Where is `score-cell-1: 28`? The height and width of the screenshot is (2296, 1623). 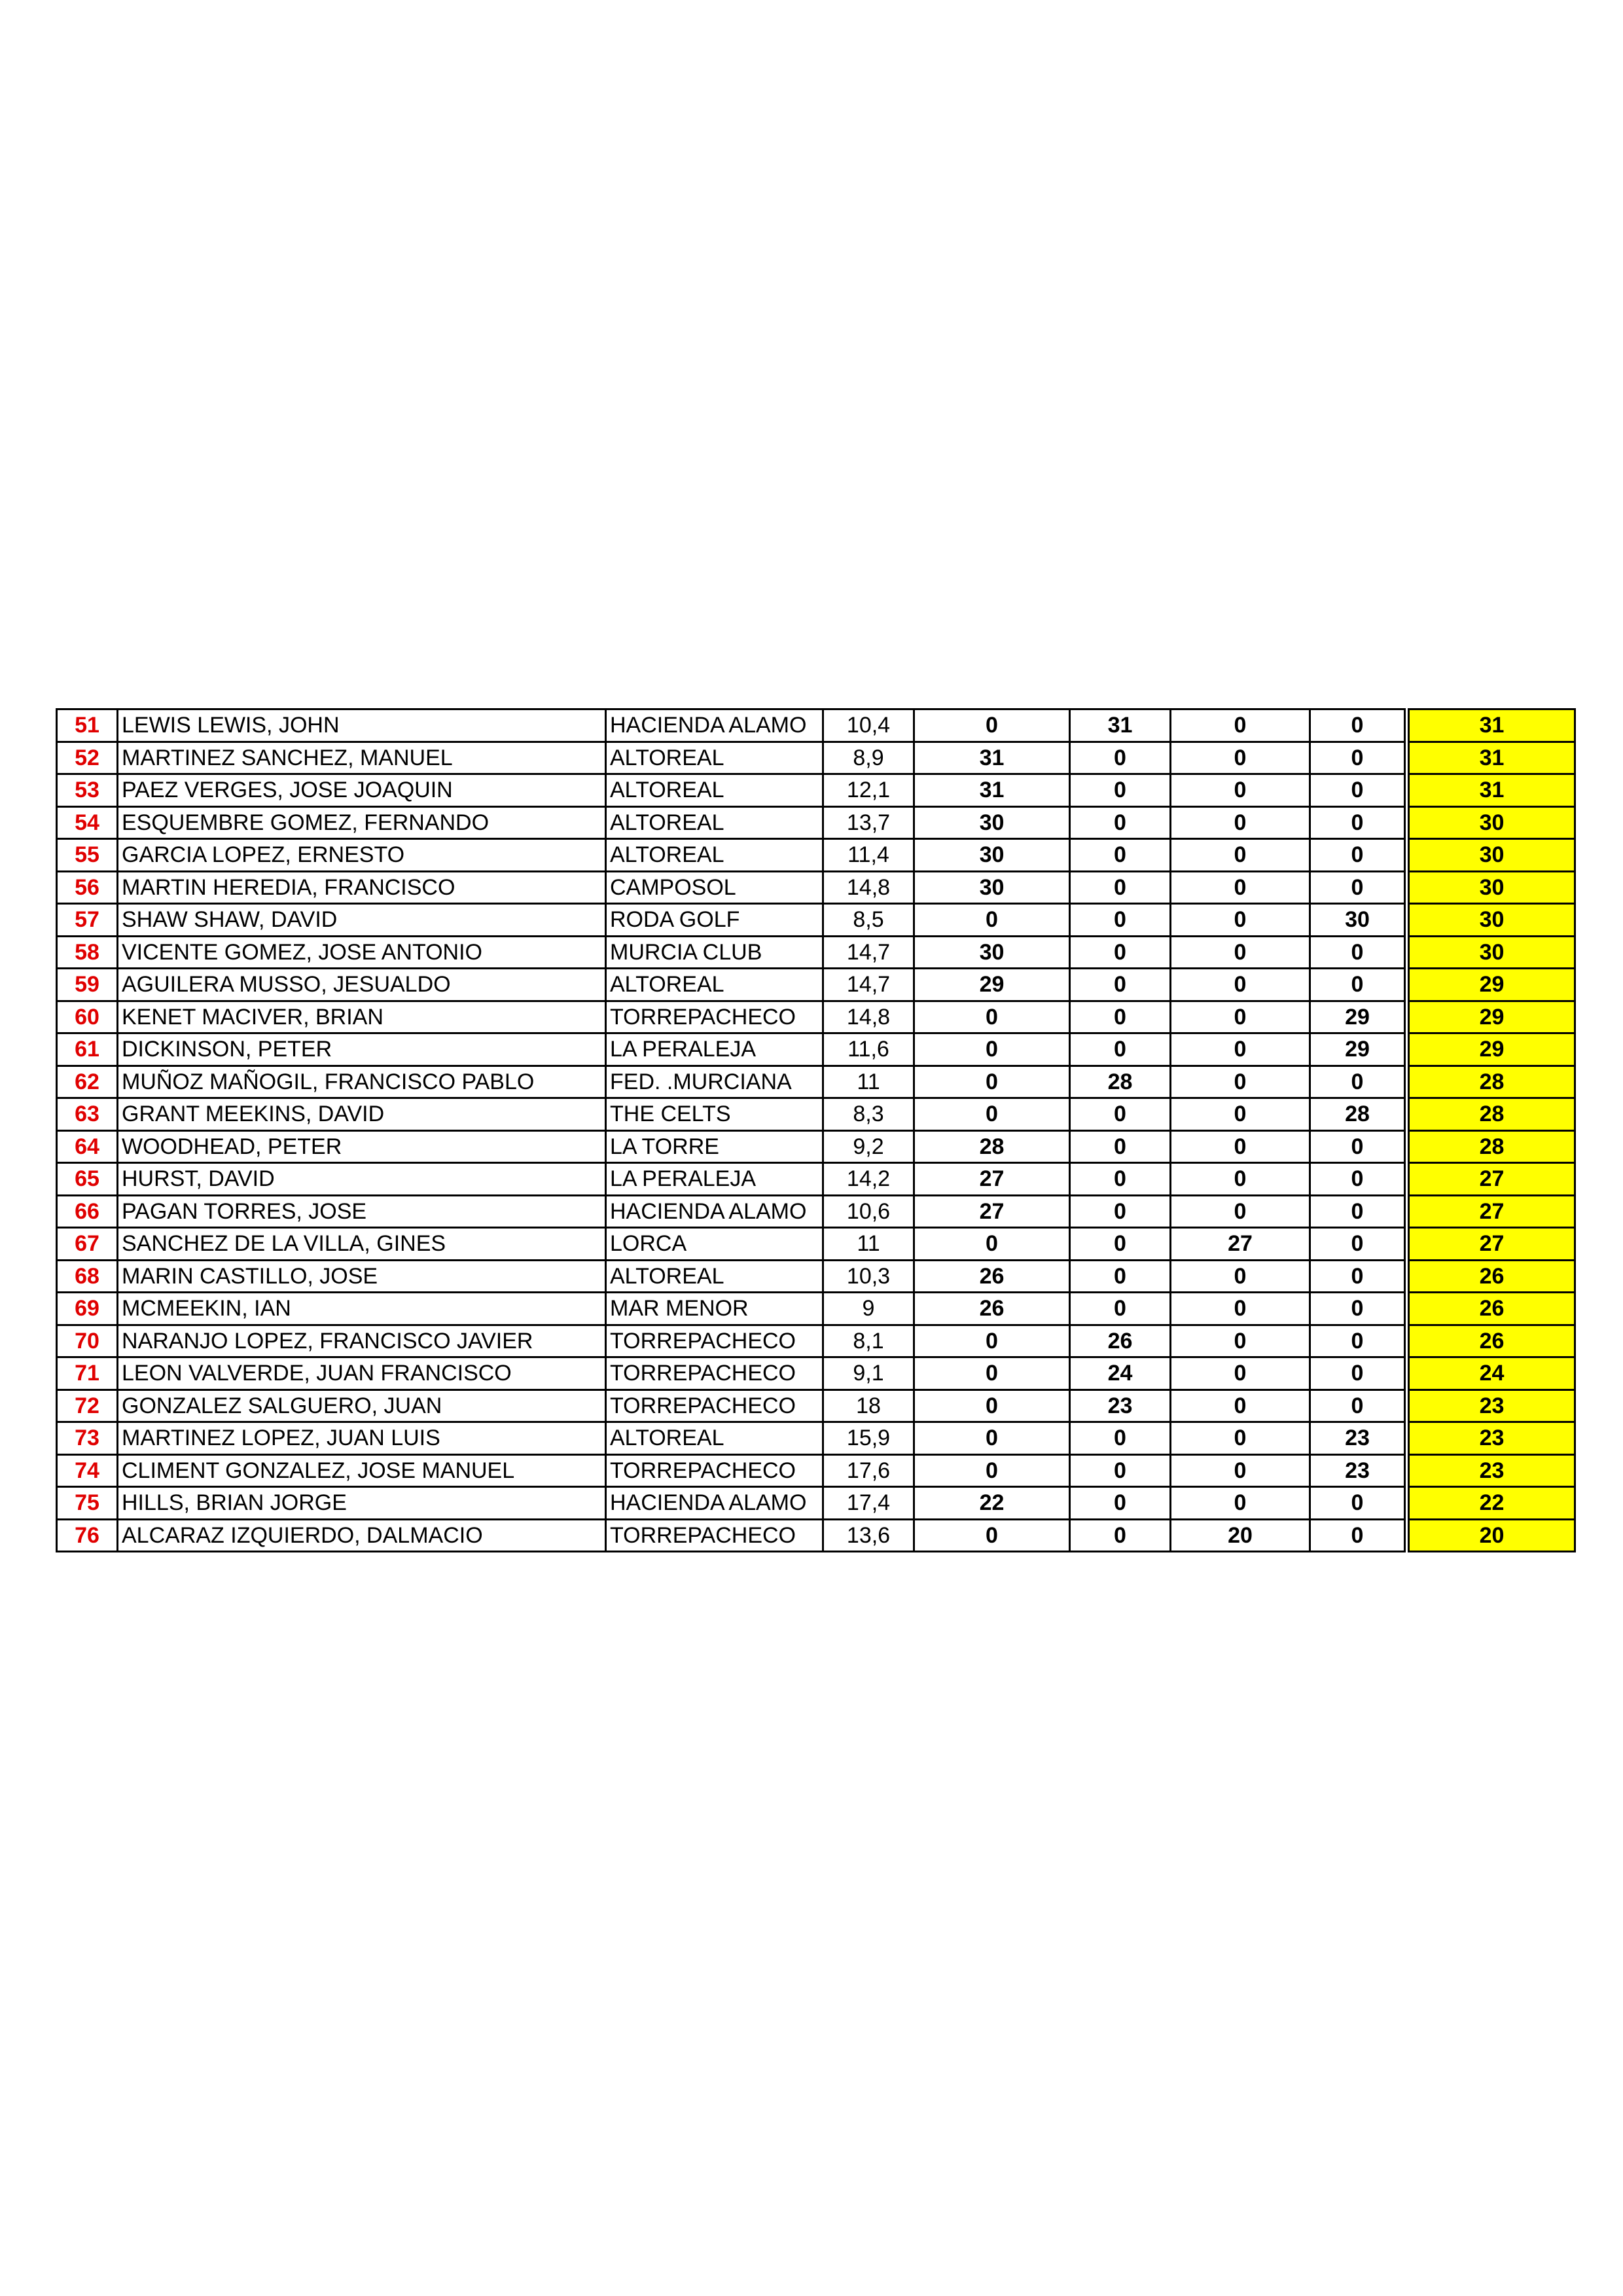
score-cell-1: 28 is located at coordinates (992, 1146).